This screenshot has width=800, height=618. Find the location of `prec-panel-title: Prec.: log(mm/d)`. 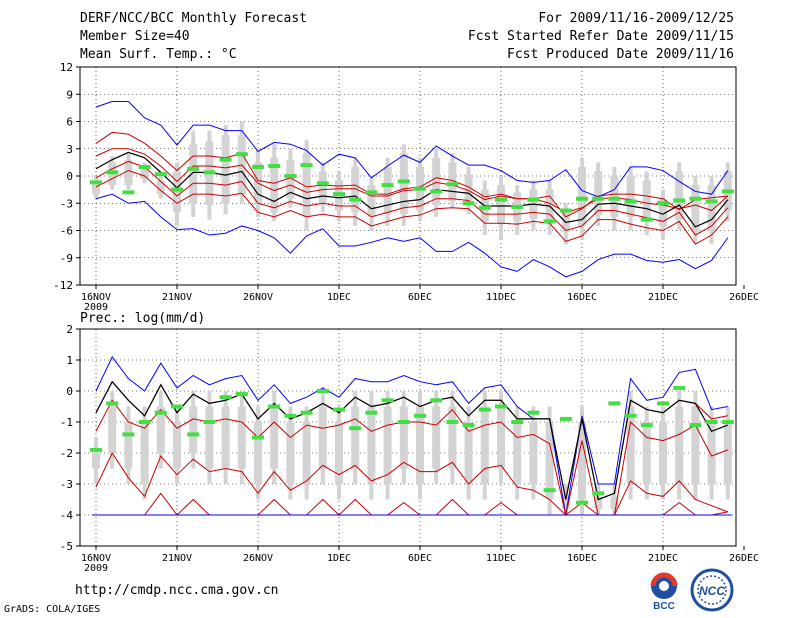

prec-panel-title: Prec.: log(mm/d) is located at coordinates (142, 318).